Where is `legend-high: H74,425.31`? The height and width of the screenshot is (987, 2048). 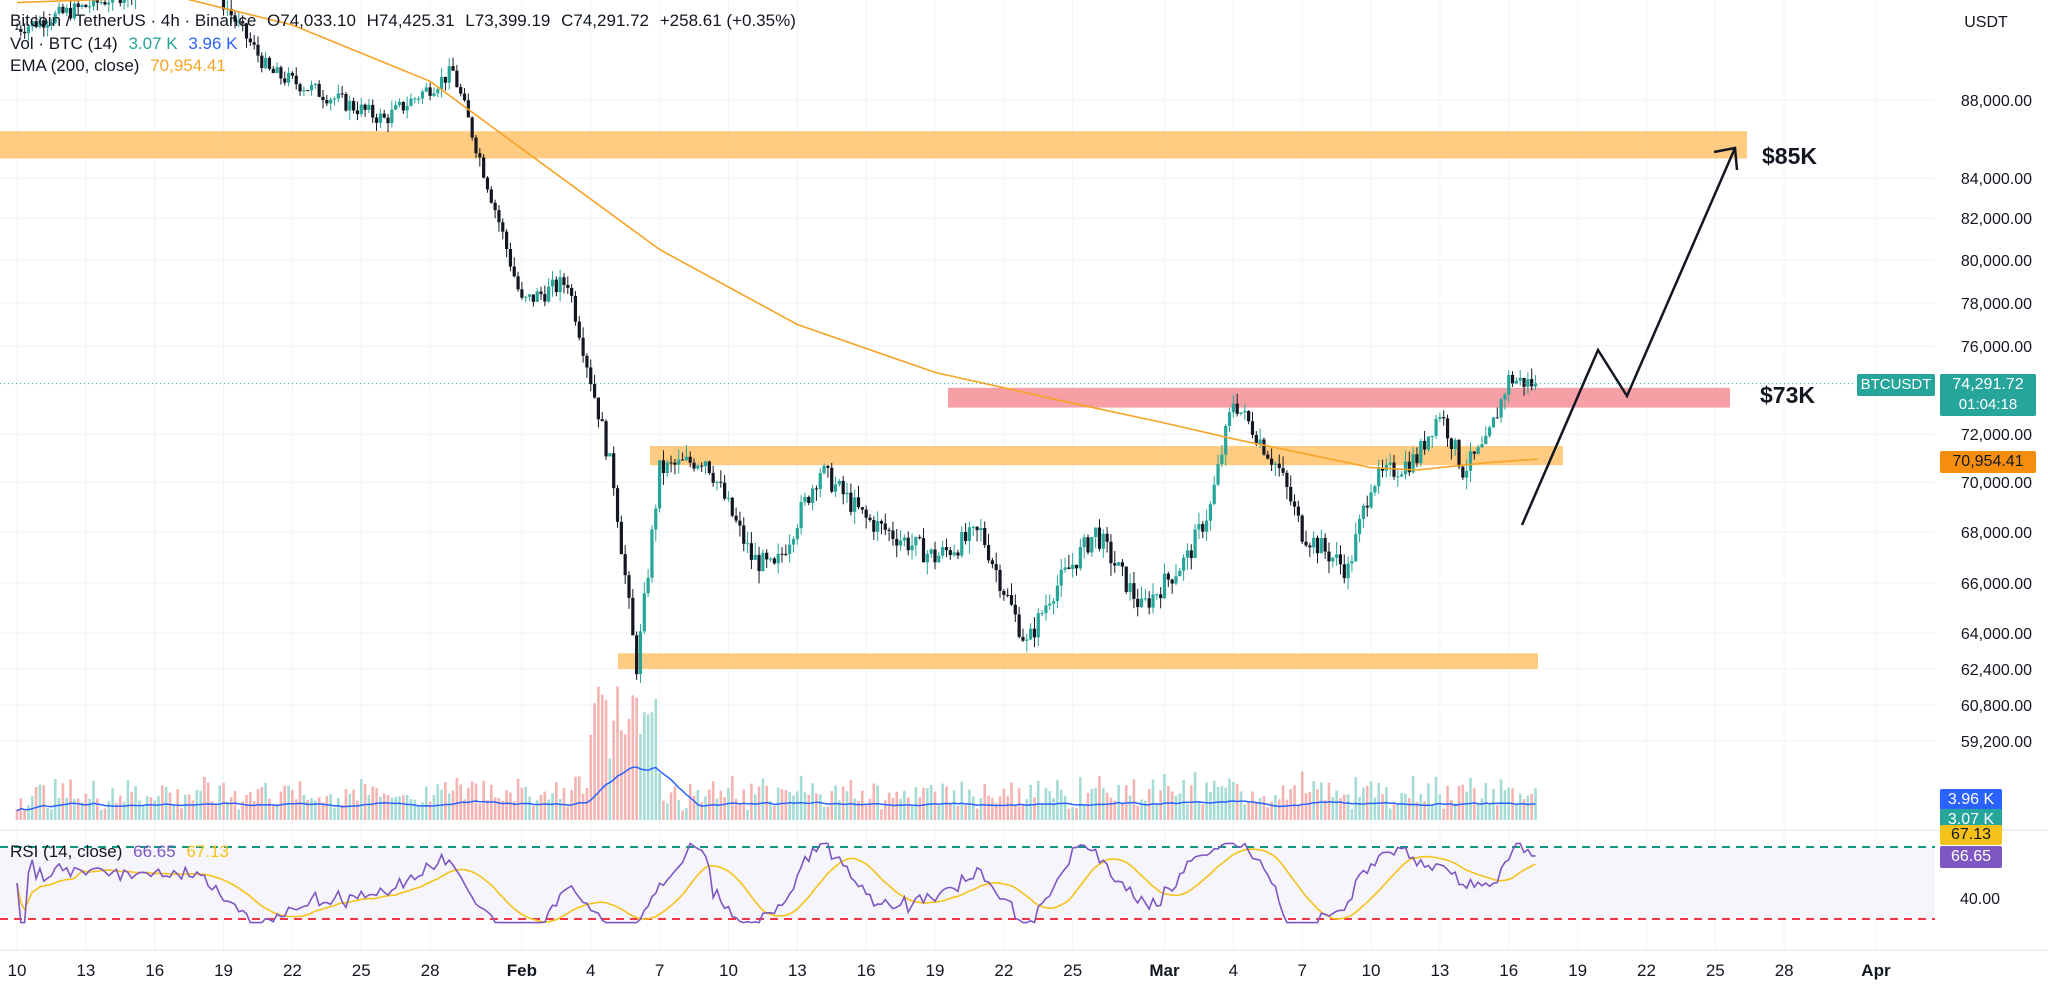
legend-high: H74,425.31 is located at coordinates (410, 20).